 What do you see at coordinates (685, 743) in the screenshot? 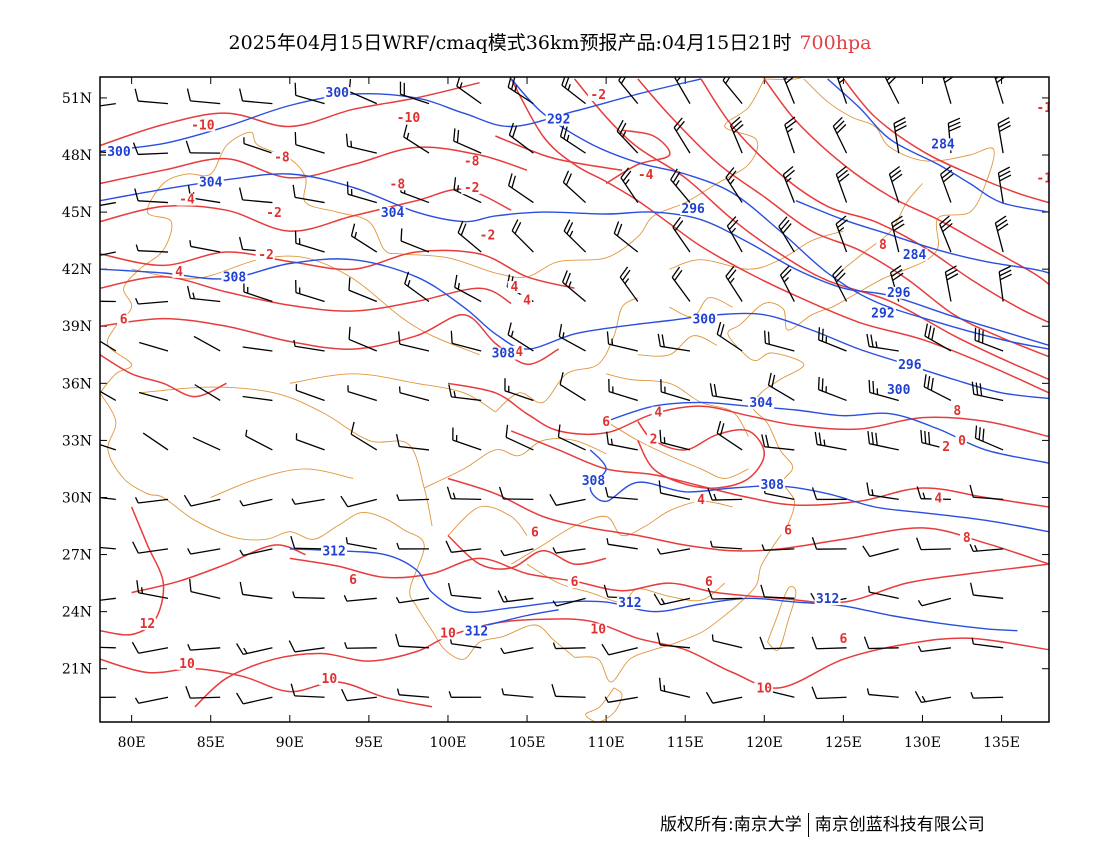
I see `lon-label: 115E` at bounding box center [685, 743].